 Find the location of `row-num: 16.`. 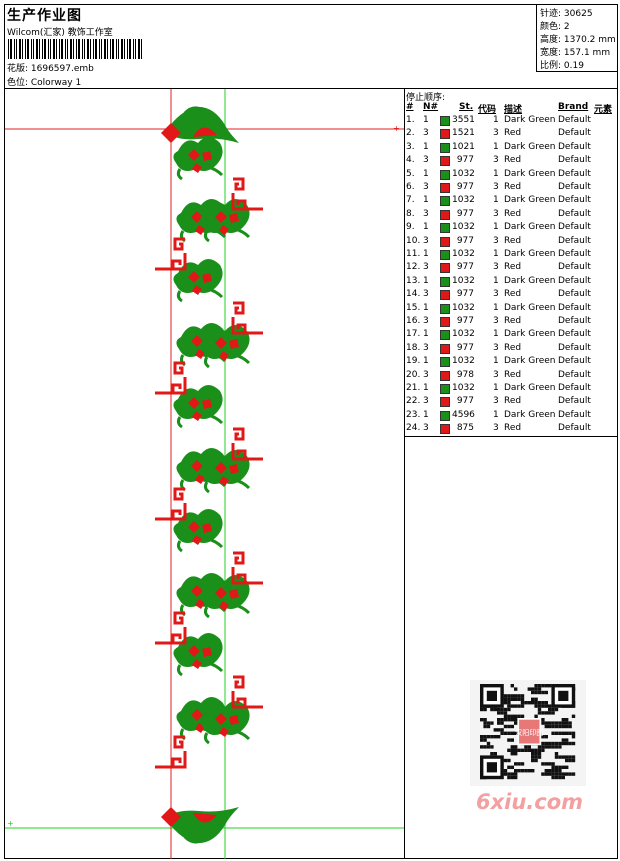

row-num: 16. is located at coordinates (413, 321).